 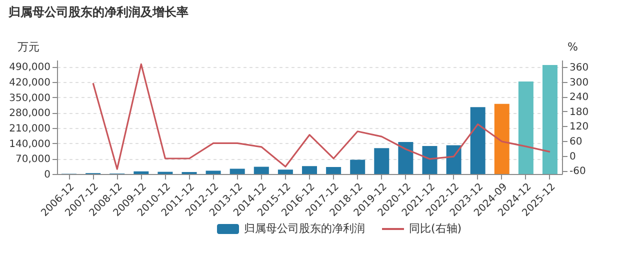 What do you see at coordinates (579, 98) in the screenshot?
I see `y2-tick-label: 240` at bounding box center [579, 98].